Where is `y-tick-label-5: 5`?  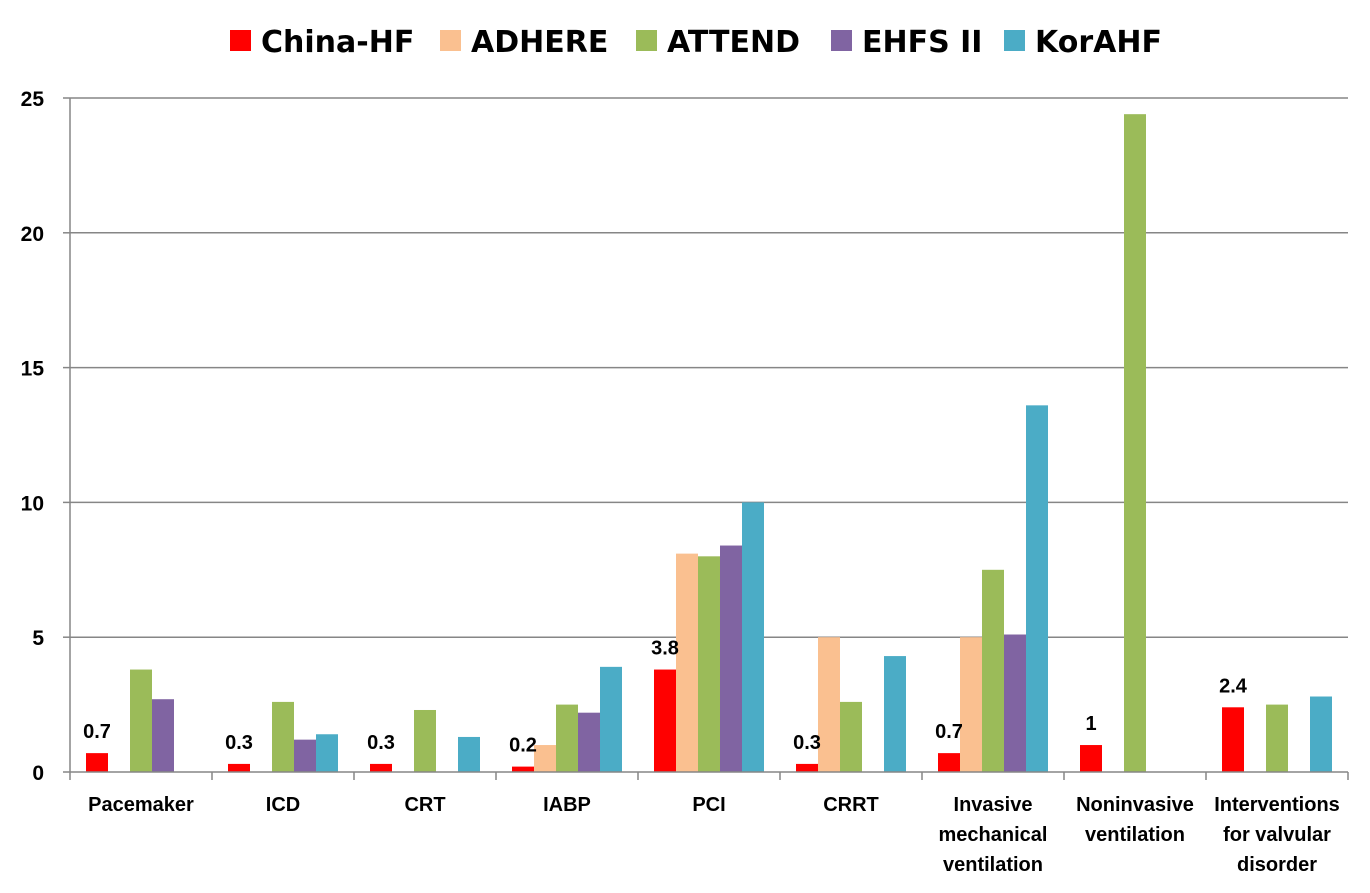 y-tick-label-5: 5 is located at coordinates (38, 638).